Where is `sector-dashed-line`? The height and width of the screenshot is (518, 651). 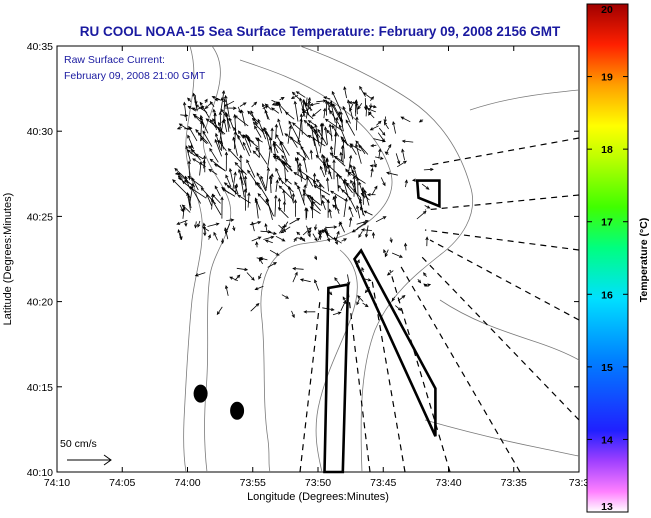
sector-dashed-line is located at coordinates (310, 386).